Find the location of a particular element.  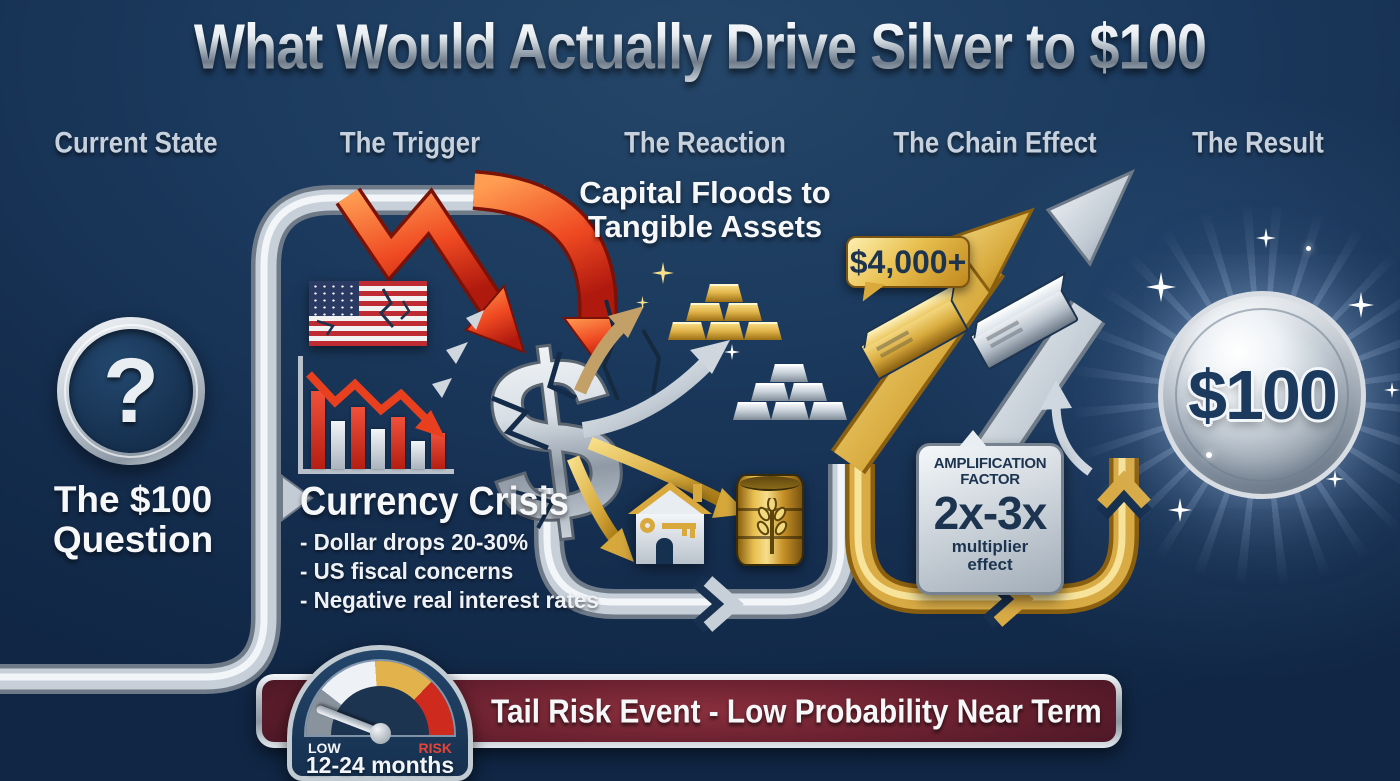

silver-coin: $100 is located at coordinates (1262, 395).